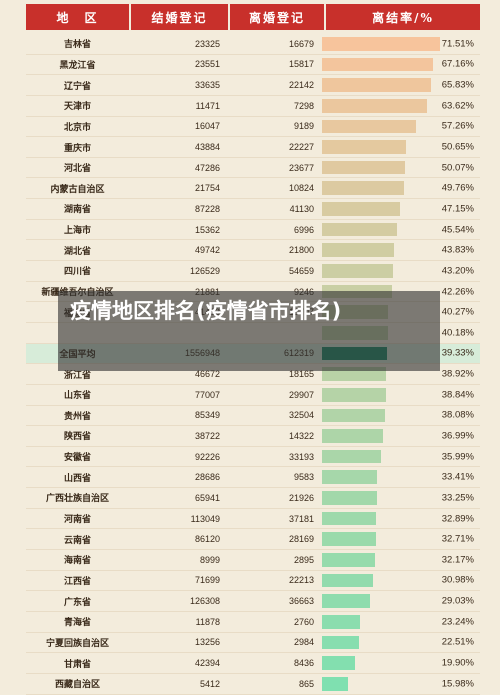 The image size is (500, 695). What do you see at coordinates (301, 435) in the screenshot?
I see `cell-divorce: 14322` at bounding box center [301, 435].